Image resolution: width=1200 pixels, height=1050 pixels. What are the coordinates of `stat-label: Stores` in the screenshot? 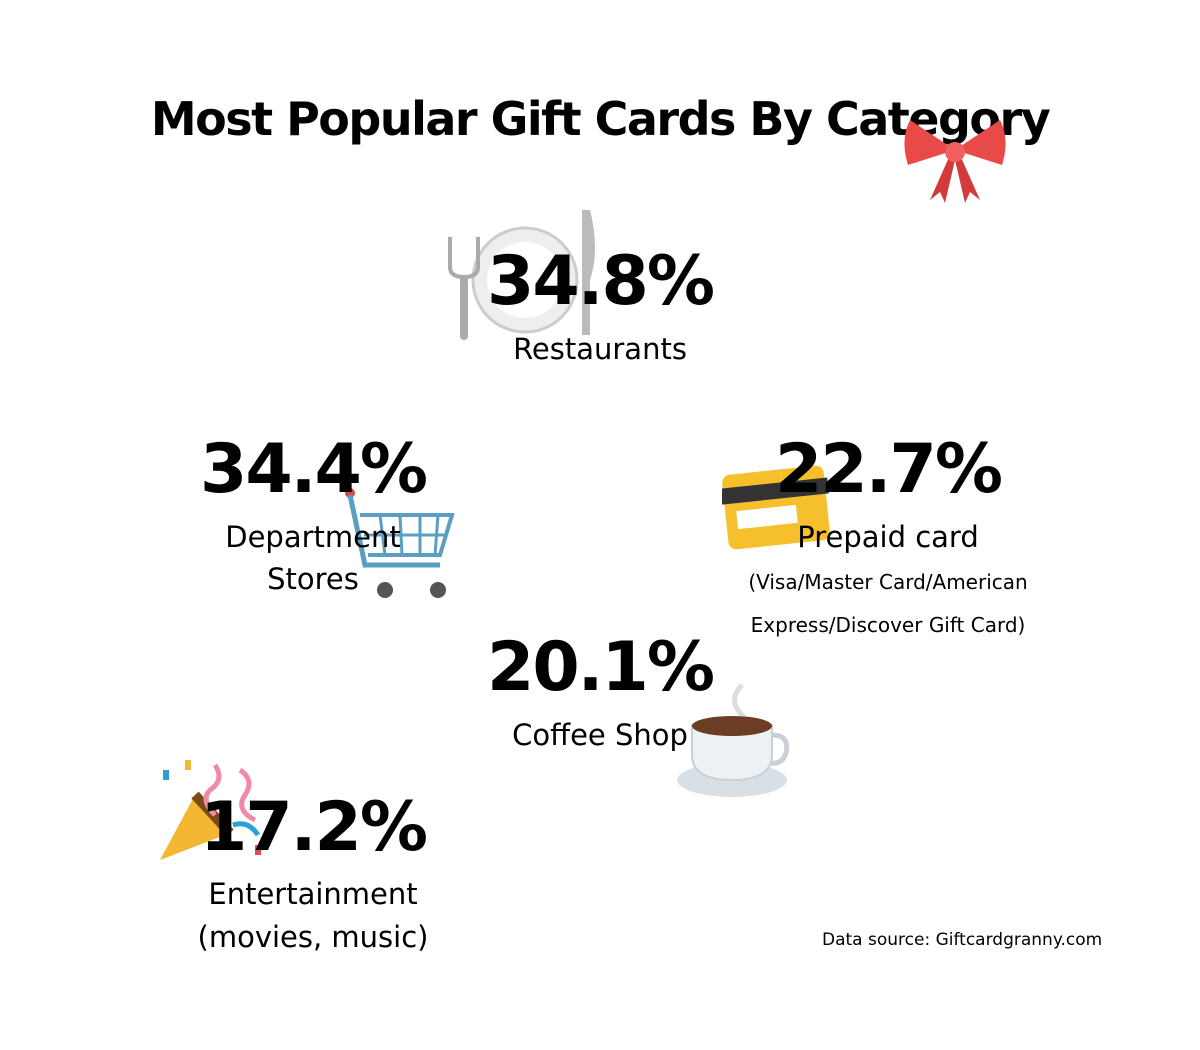 It's located at (313, 579).